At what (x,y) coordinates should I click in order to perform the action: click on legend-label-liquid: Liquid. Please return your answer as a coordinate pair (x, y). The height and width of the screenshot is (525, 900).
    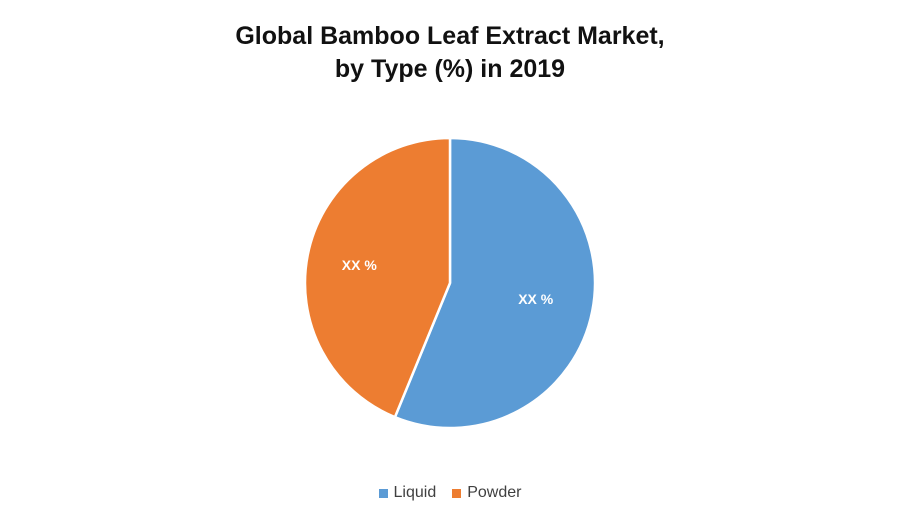
    Looking at the image, I should click on (415, 492).